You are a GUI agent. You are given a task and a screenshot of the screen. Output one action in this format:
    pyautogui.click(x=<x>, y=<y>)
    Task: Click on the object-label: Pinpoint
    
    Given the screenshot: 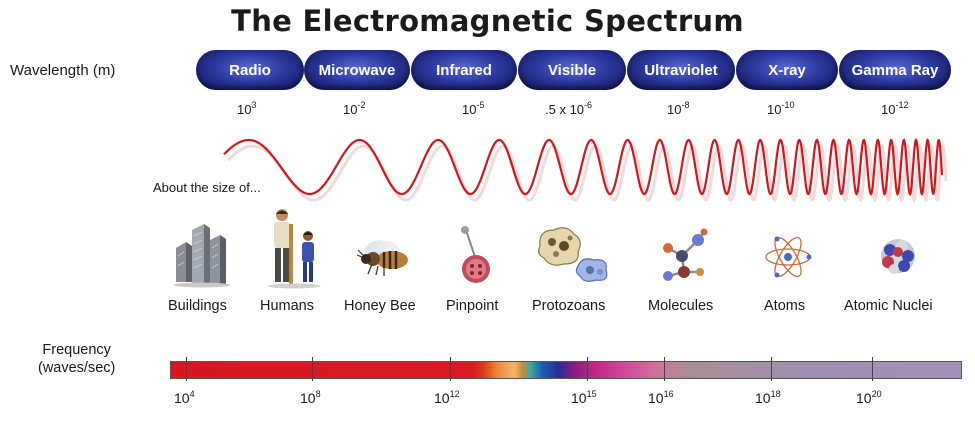 What is the action you would take?
    pyautogui.click(x=472, y=306)
    